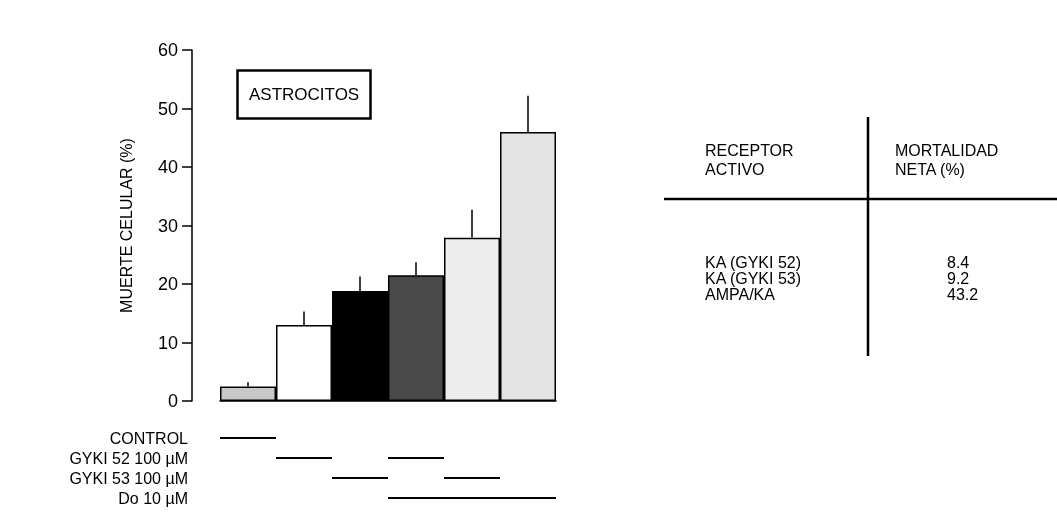  Describe the element at coordinates (167, 167) in the screenshot. I see `y-tick-label: 40` at that location.